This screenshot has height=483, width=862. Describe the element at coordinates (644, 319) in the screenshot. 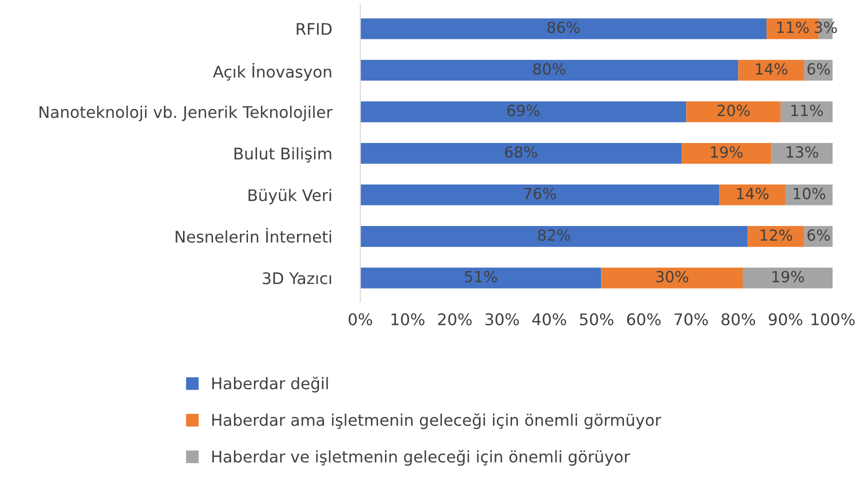

I see `x-tick-label: 60%` at that location.